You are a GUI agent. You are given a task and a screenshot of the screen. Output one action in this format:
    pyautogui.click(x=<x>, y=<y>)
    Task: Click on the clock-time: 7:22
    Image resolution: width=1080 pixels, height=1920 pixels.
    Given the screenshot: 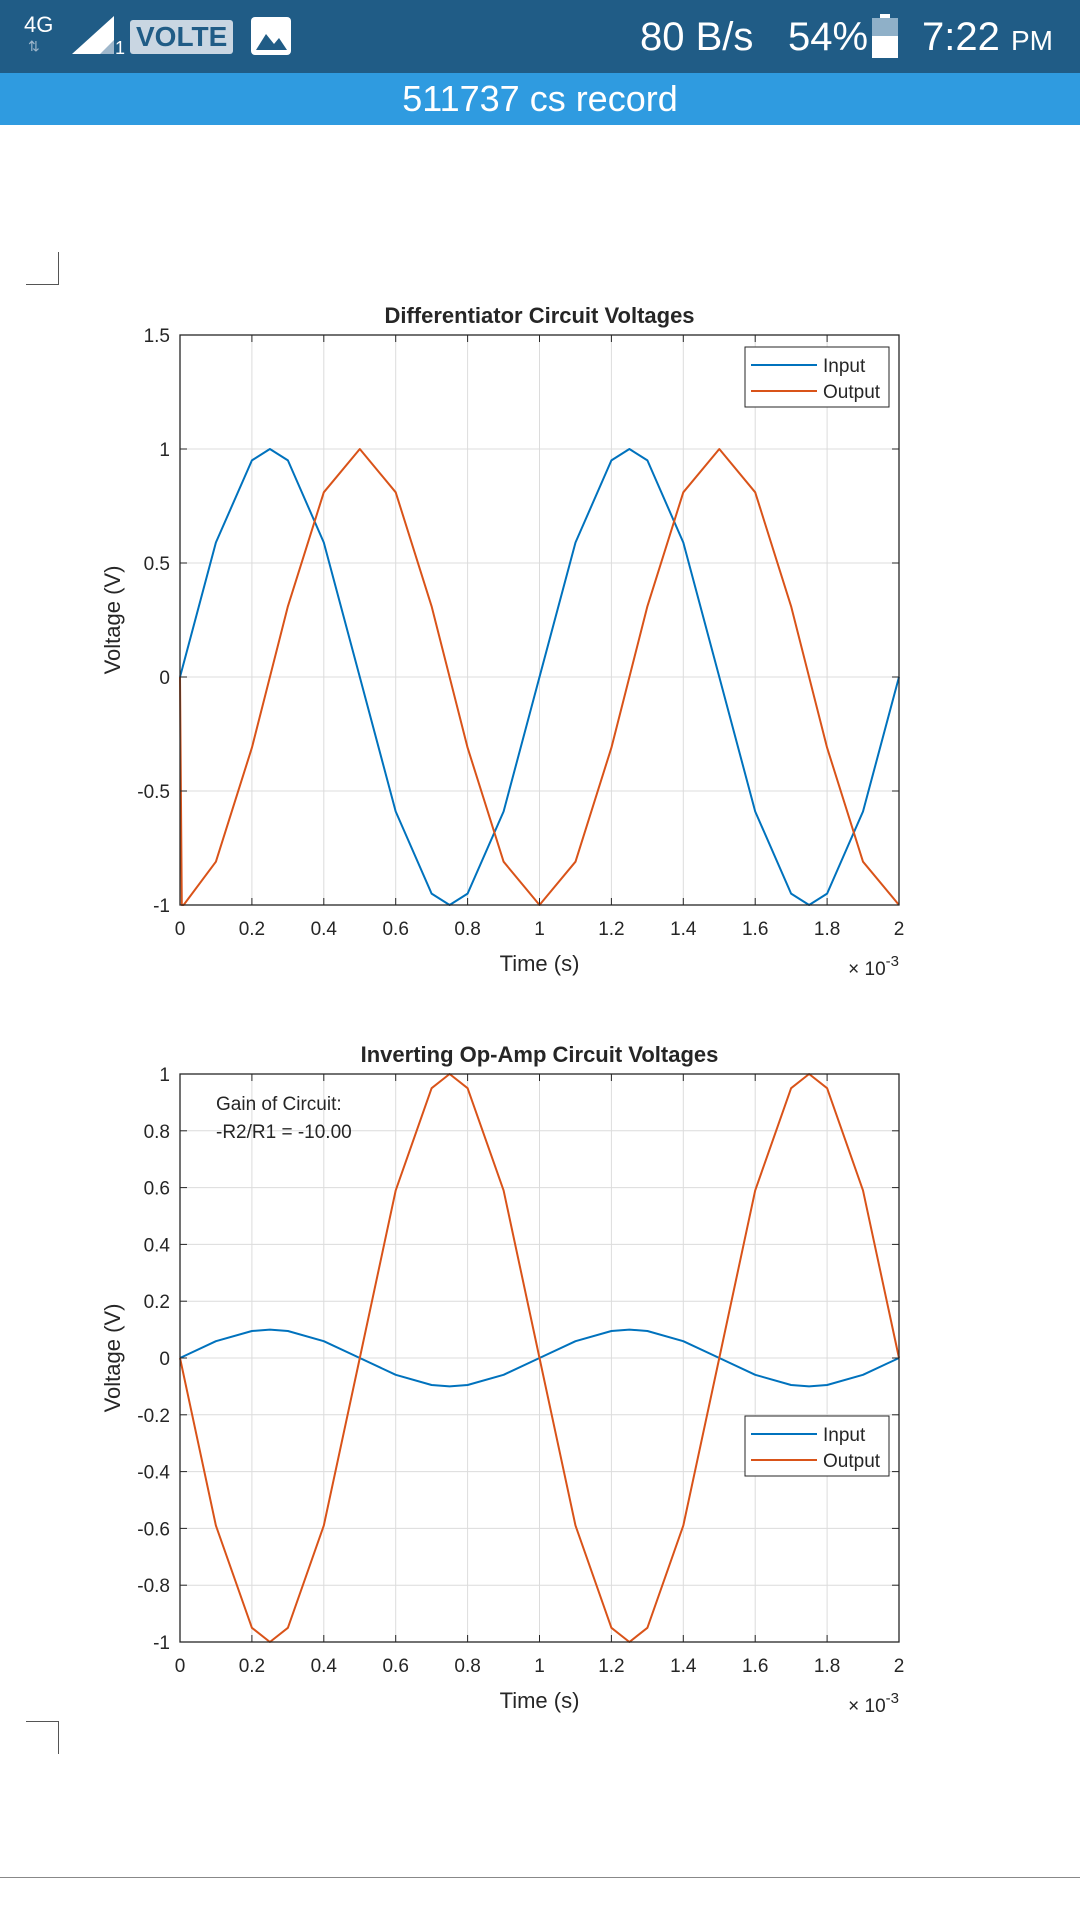 What is the action you would take?
    pyautogui.click(x=961, y=37)
    